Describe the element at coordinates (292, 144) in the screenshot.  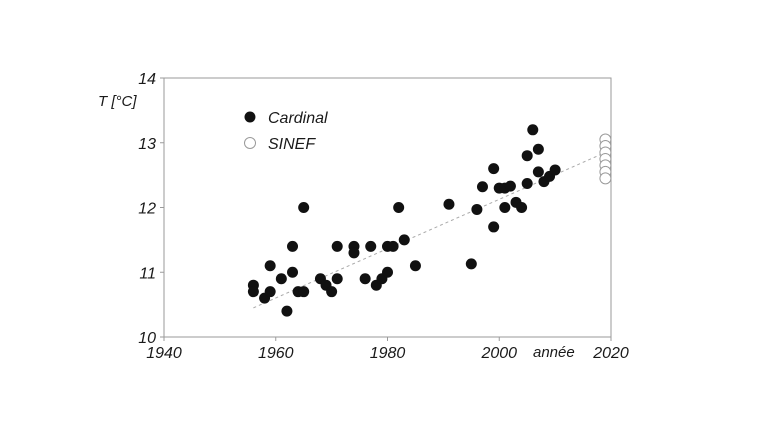
I see `legend-label-sinef: SINEF` at that location.